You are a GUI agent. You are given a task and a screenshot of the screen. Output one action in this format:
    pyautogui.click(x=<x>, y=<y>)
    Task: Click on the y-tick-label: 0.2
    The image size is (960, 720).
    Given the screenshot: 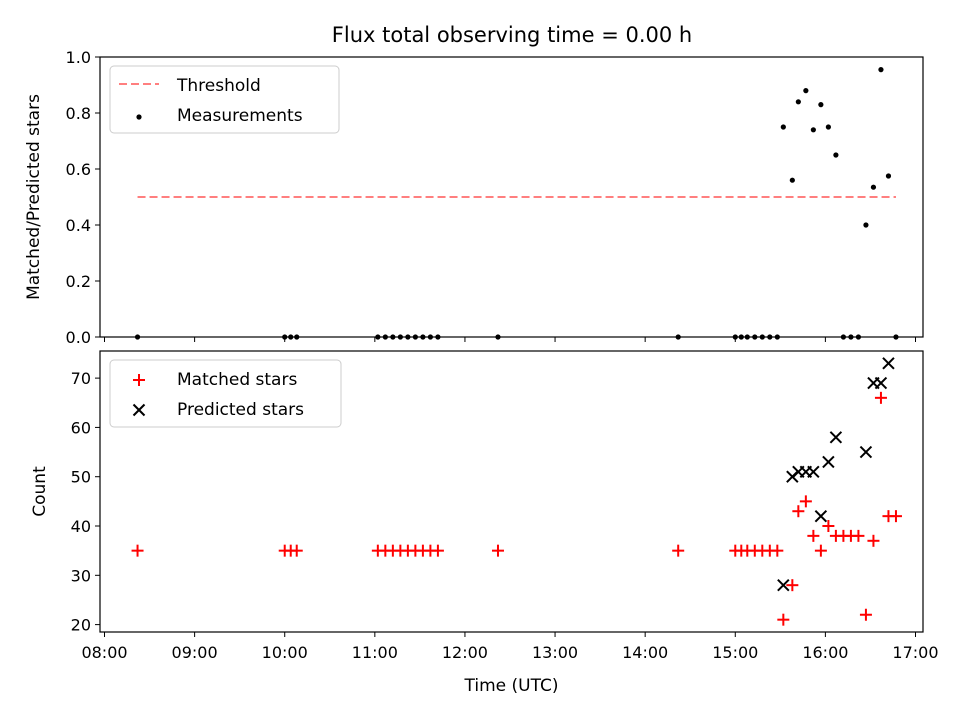 What is the action you would take?
    pyautogui.click(x=78, y=281)
    